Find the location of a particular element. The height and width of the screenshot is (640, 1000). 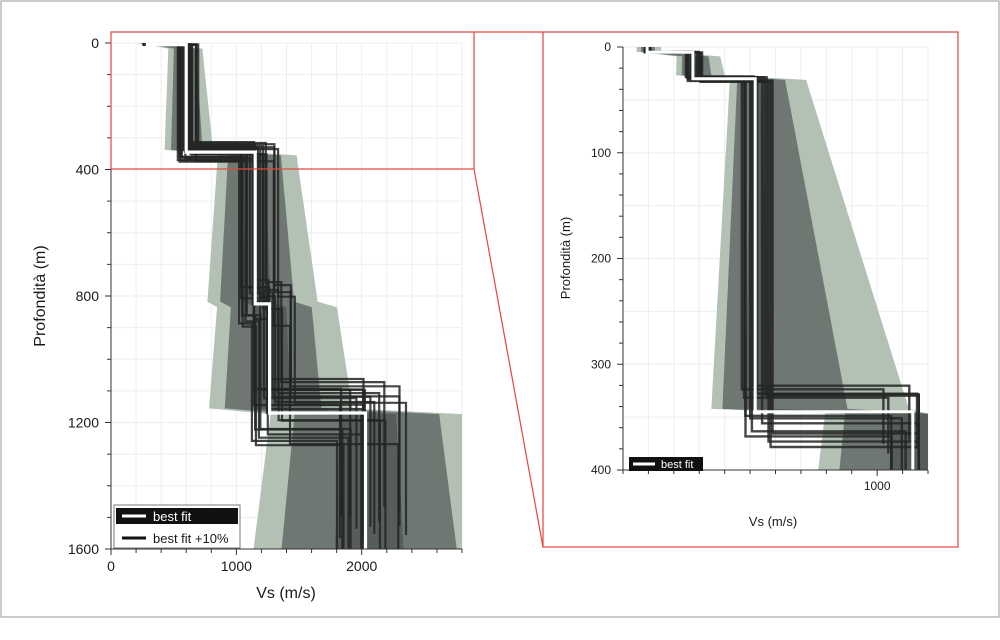

y-tick-label: 100 is located at coordinates (601, 153).